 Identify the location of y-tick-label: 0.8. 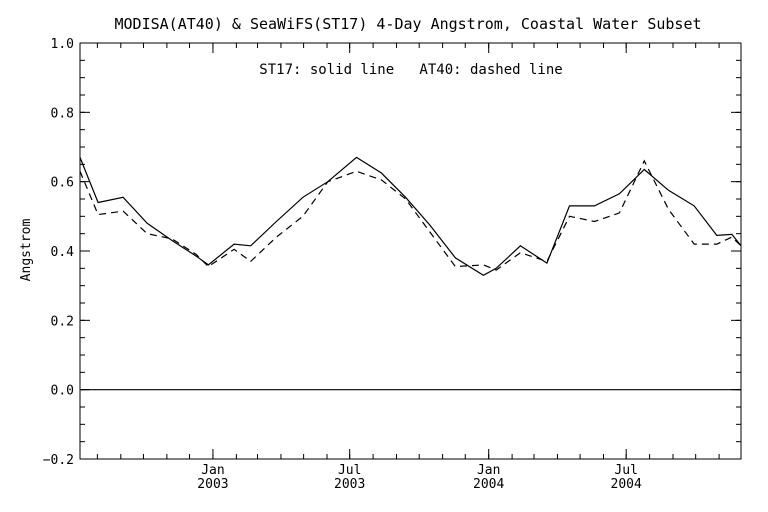
(62, 113).